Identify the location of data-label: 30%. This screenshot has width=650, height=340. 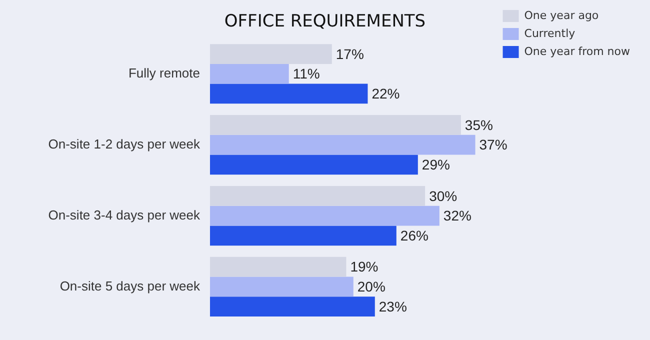
(443, 196).